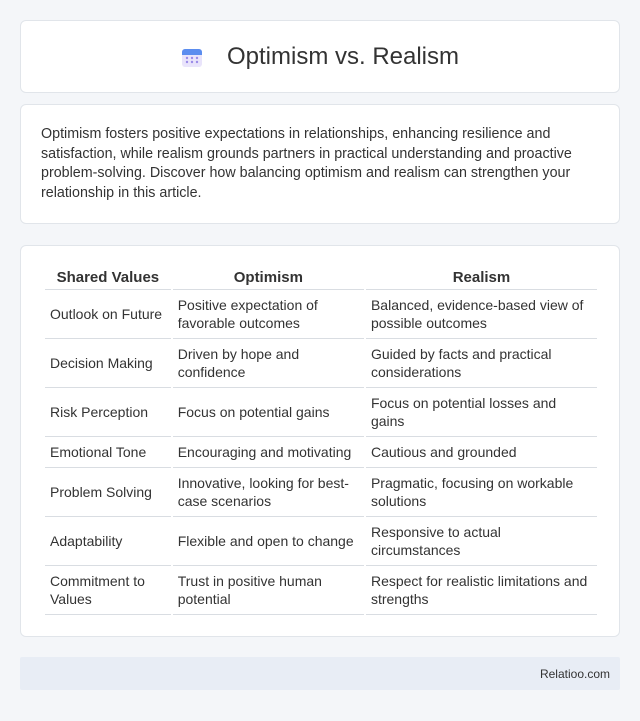  What do you see at coordinates (268, 278) in the screenshot?
I see `header-optimism: Optimism` at bounding box center [268, 278].